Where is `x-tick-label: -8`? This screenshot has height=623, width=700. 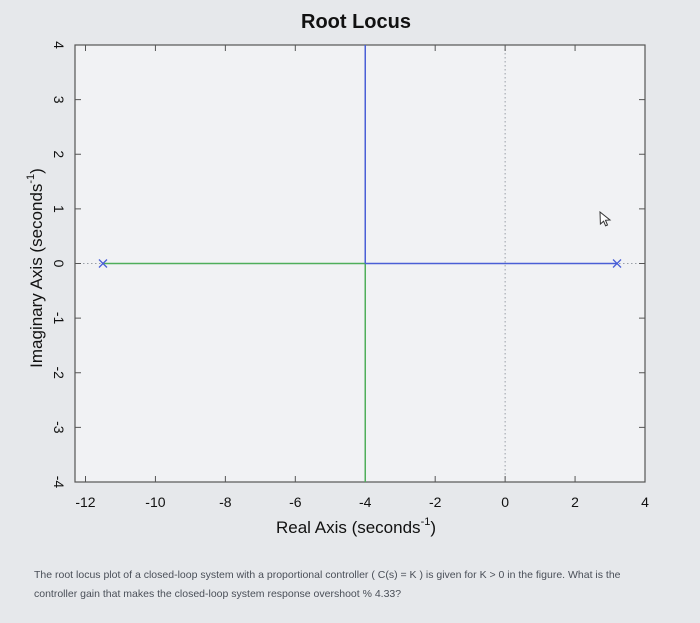 x-tick-label: -8 is located at coordinates (225, 502).